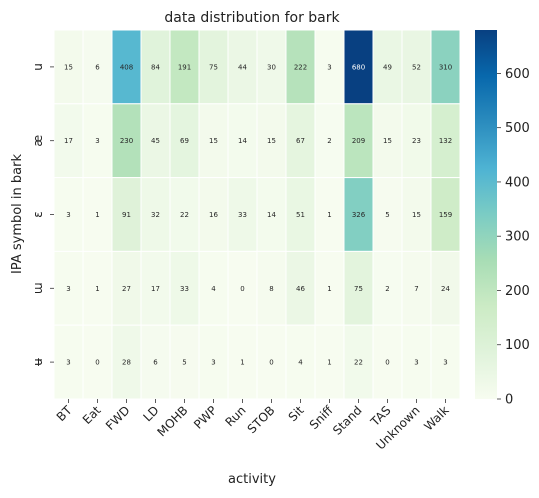 This screenshot has height=498, width=539. What do you see at coordinates (416, 67) in the screenshot?
I see `cell-value-label: 52` at bounding box center [416, 67].